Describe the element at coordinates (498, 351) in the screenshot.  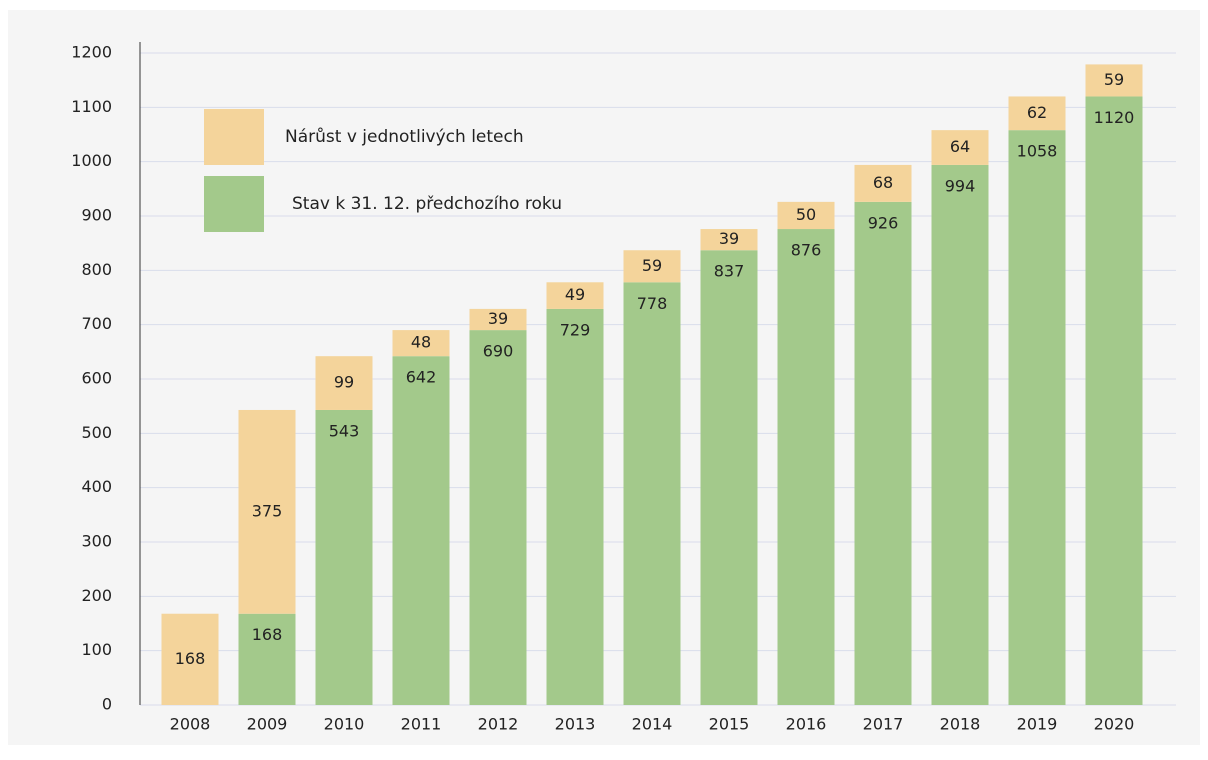
I see `data-label: 690` at that location.